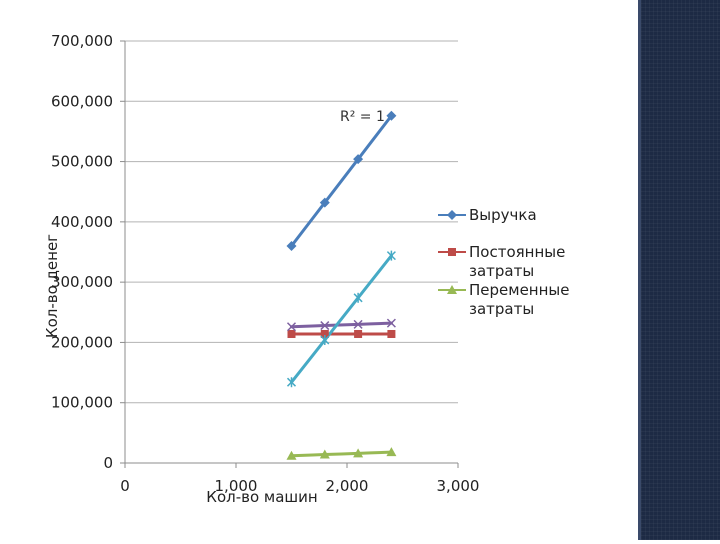  What do you see at coordinates (362, 117) in the screenshot?
I see `r-squared-annotation: R² = 1` at bounding box center [362, 117].